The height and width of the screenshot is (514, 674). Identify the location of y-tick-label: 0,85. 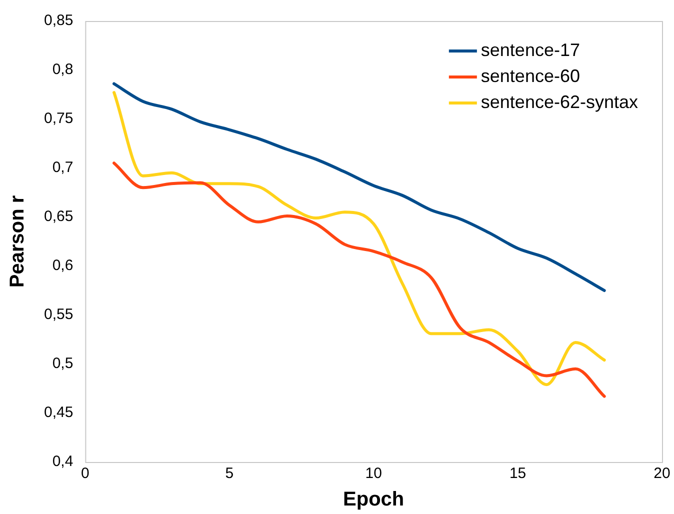
(59, 21).